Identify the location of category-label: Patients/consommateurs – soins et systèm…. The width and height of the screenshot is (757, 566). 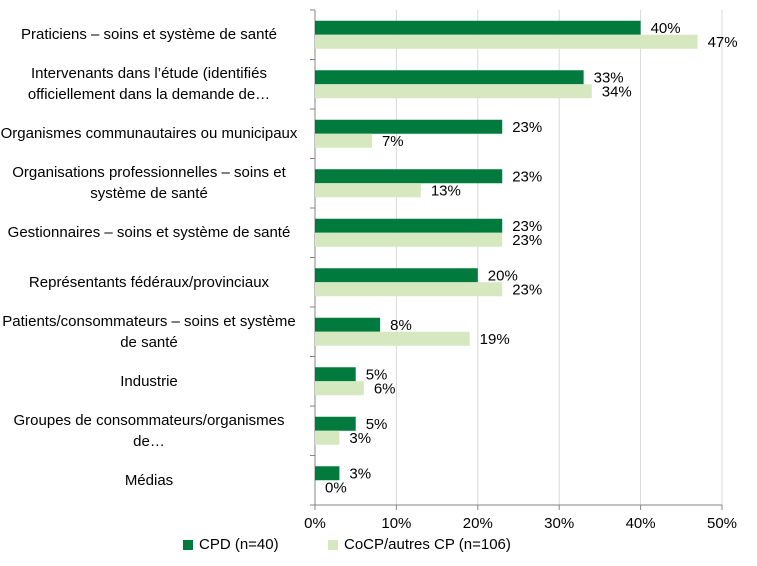
(149, 331).